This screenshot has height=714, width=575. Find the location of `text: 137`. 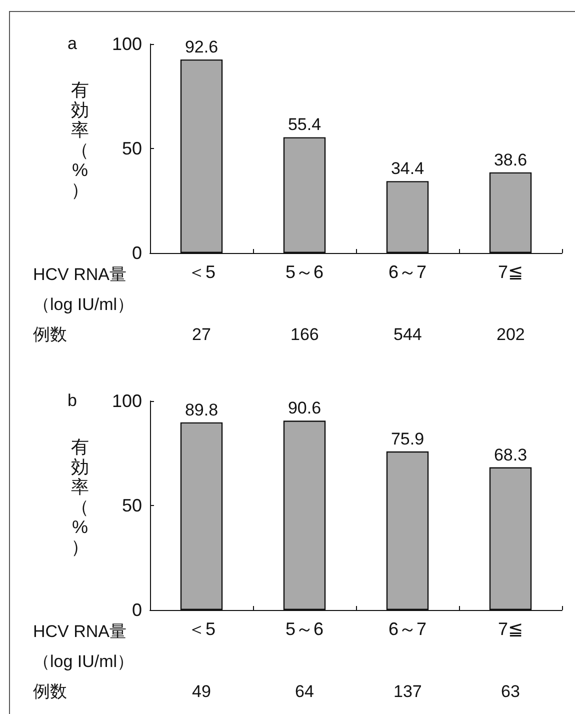

text: 137 is located at coordinates (408, 692).